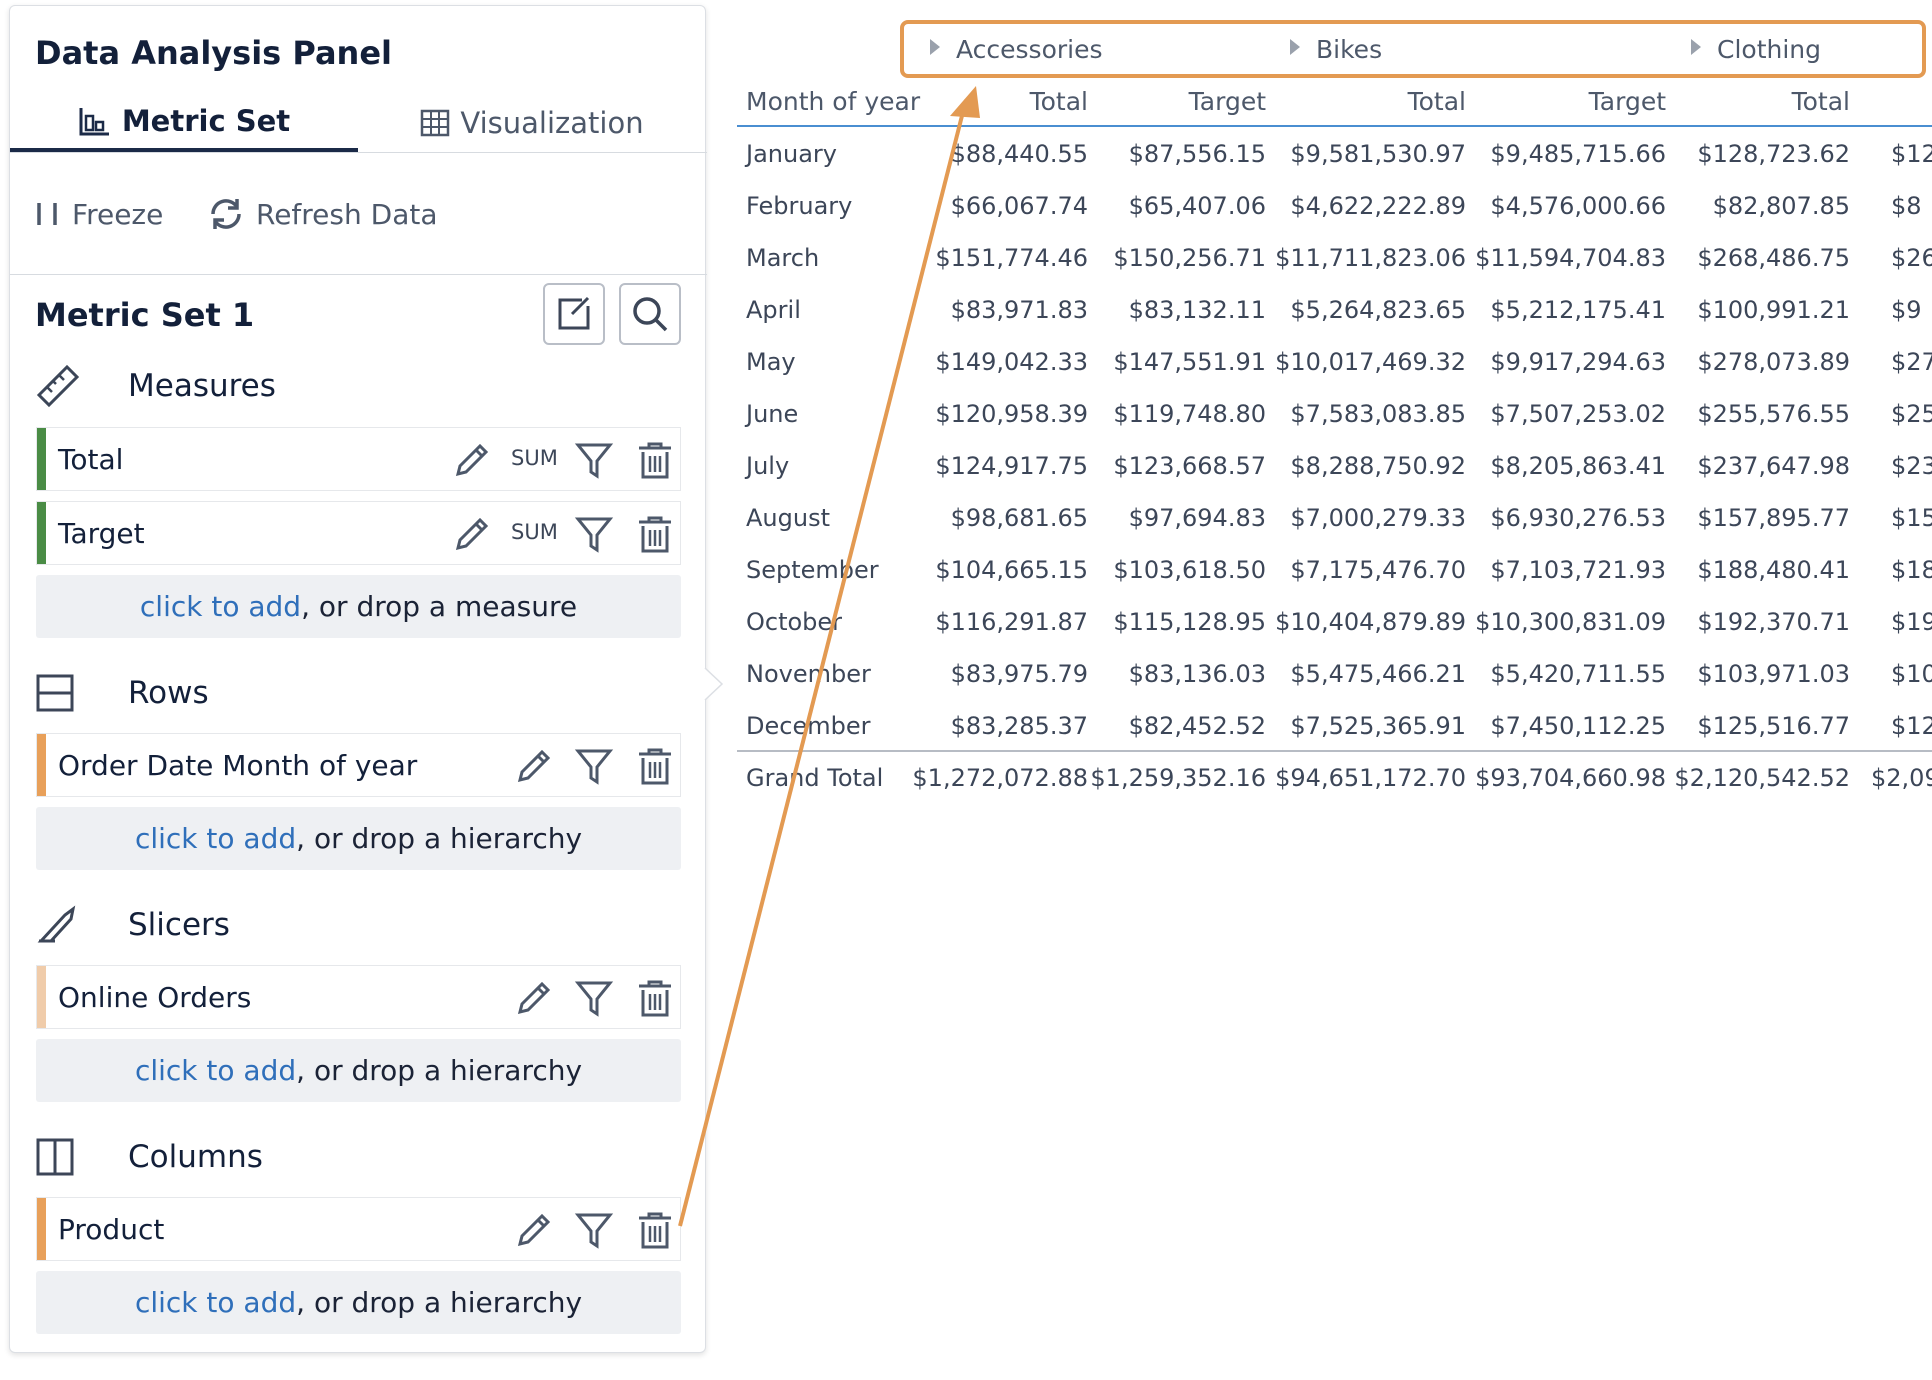 This screenshot has height=1380, width=1932. I want to click on slicer-color-bar, so click(41, 997).